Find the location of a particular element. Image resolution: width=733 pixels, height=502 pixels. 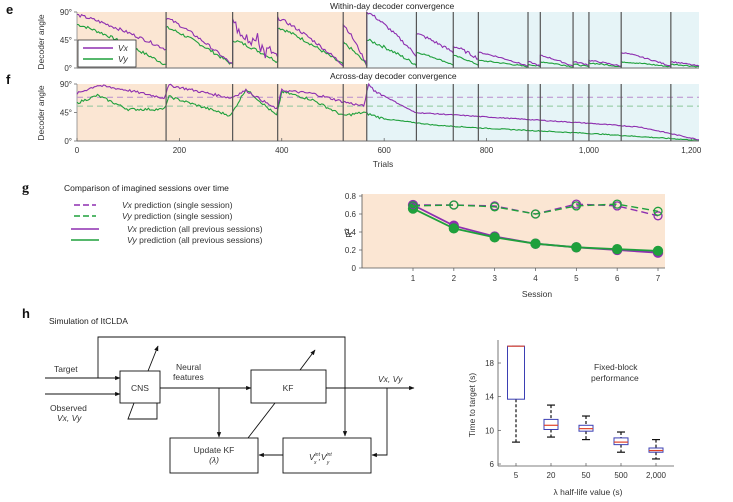

box-ytick-label: 10 is located at coordinates (489, 430).